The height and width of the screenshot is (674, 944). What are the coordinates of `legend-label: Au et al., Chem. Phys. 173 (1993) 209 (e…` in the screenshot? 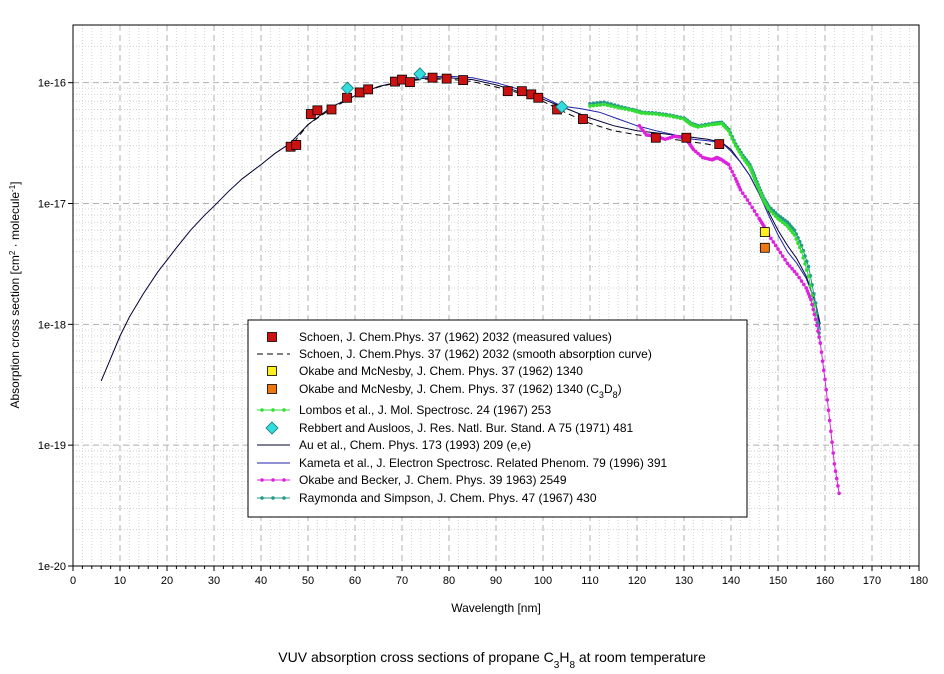 It's located at (415, 445).